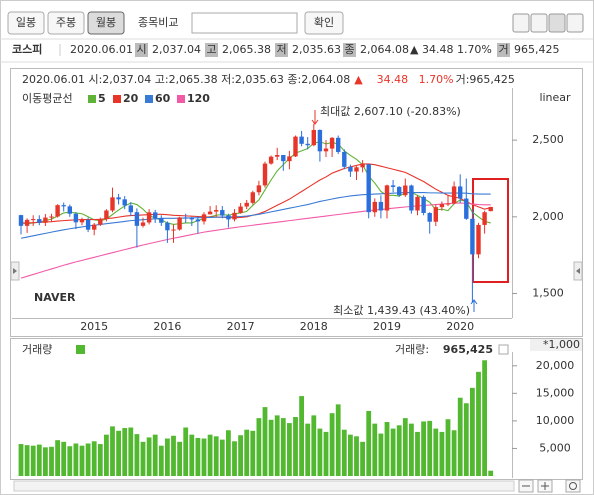 The height and width of the screenshot is (495, 594). What do you see at coordinates (244, 23) in the screenshot?
I see `compare-input` at bounding box center [244, 23].